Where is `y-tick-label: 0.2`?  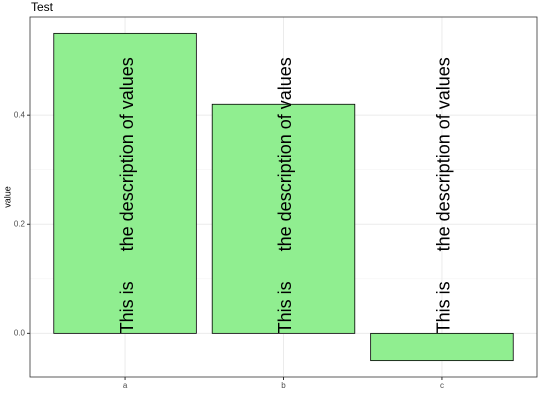
y-tick-label: 0.2 is located at coordinates (20, 223).